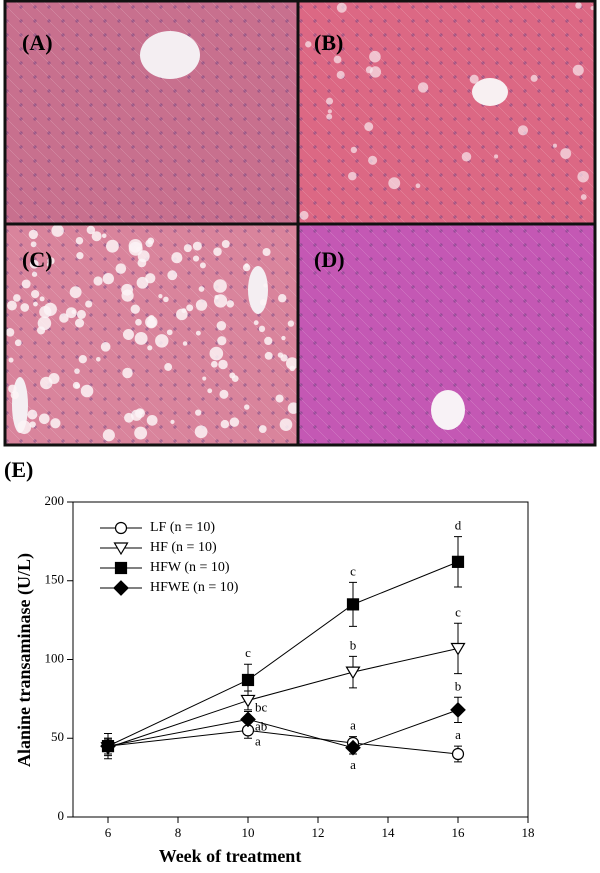  What do you see at coordinates (55, 500) in the screenshot?
I see `y-tick-label: 200` at bounding box center [55, 500].